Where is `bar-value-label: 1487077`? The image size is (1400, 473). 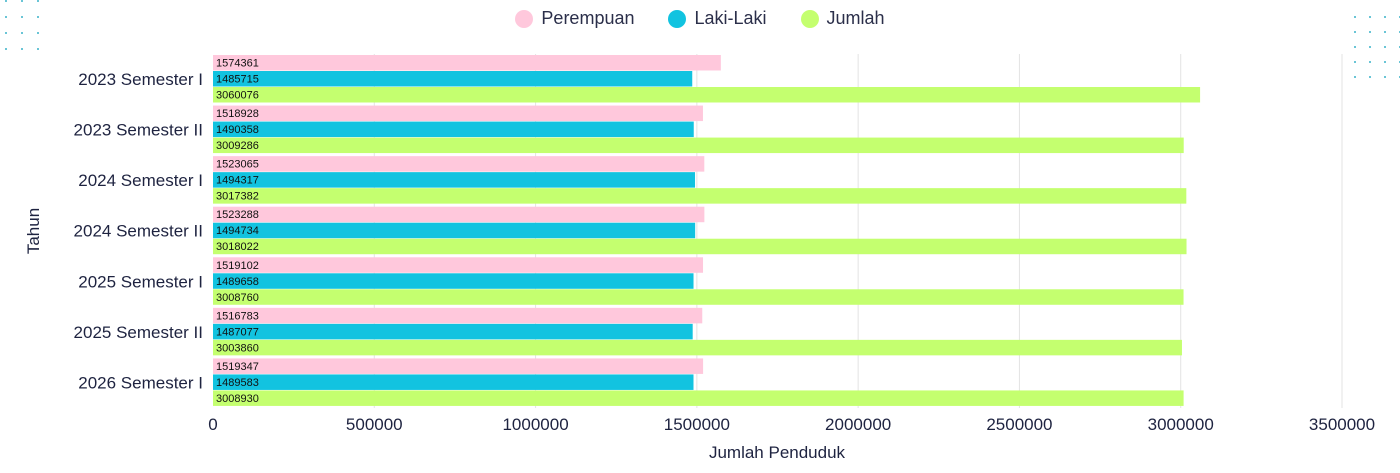 bar-value-label: 1487077 is located at coordinates (237, 332).